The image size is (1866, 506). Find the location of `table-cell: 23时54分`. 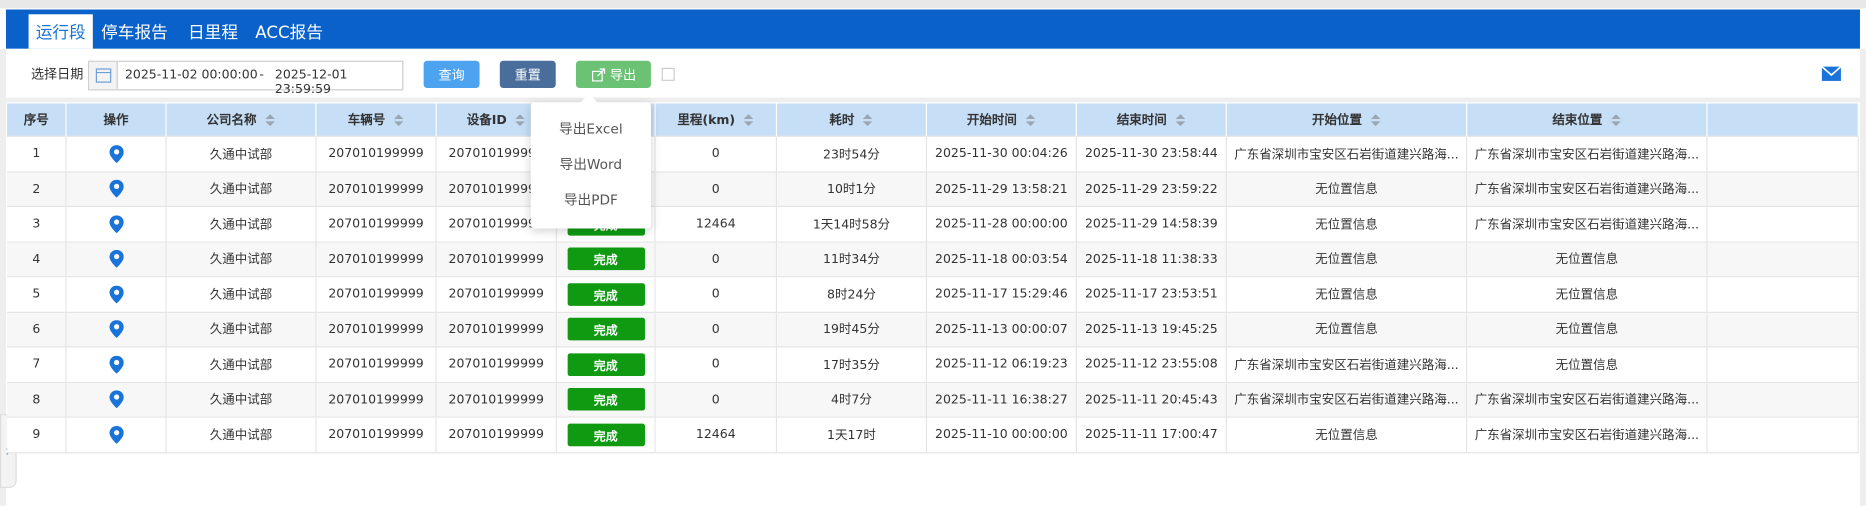

table-cell: 23时54分 is located at coordinates (852, 154).